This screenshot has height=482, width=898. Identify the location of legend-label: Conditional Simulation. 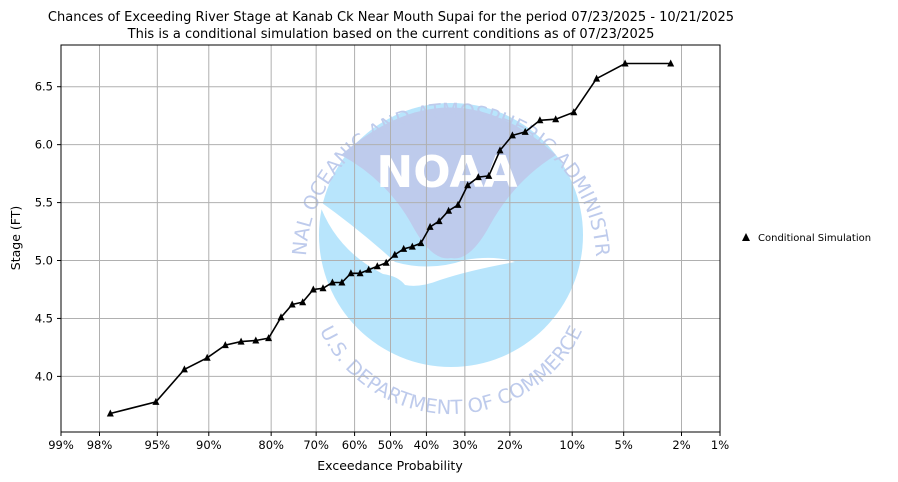
(814, 238).